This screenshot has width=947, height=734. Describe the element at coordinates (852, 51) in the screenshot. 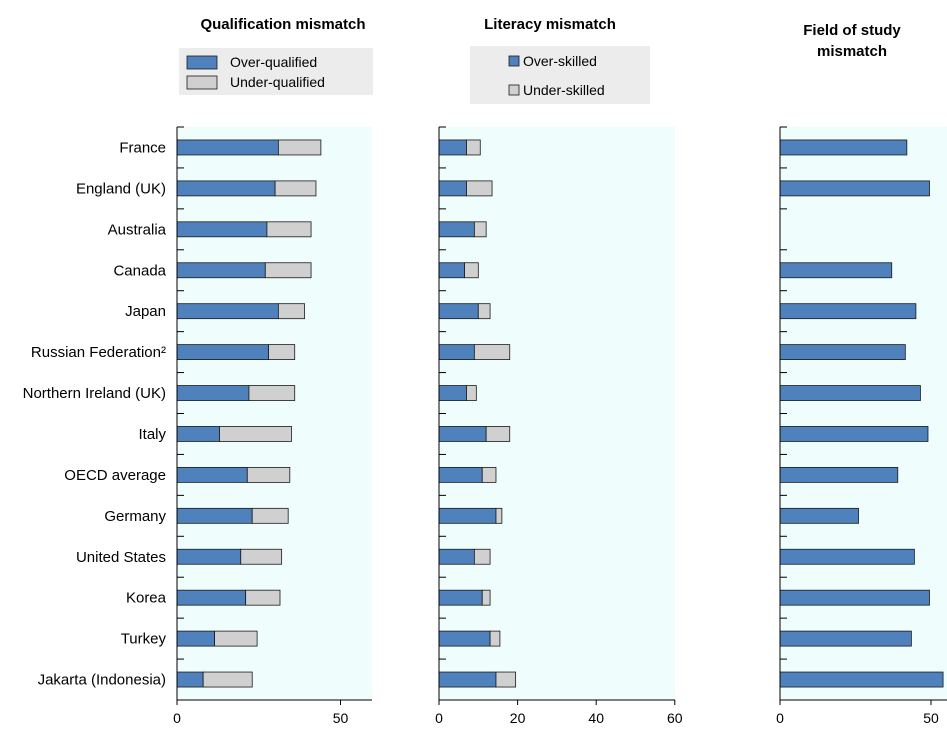

I see `panel-title: mismatch` at that location.